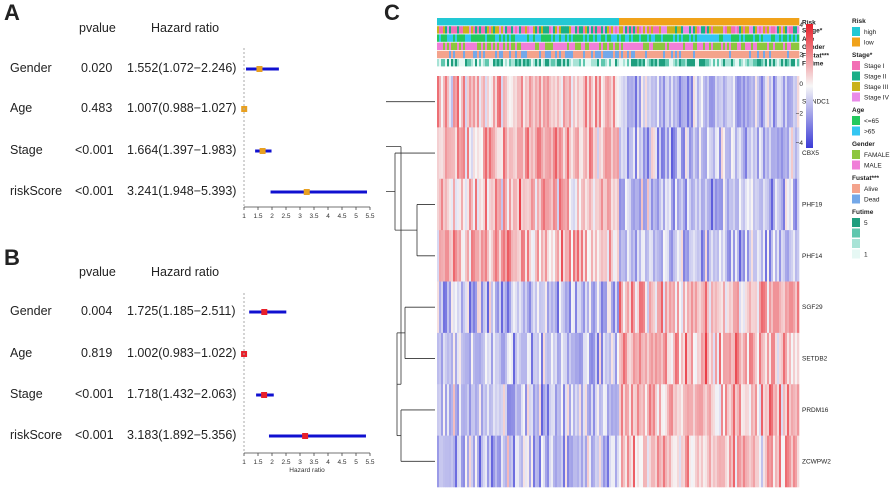  I want to click on forest-a-row-hr: 1.664(1.397−1.983), so click(182, 150).